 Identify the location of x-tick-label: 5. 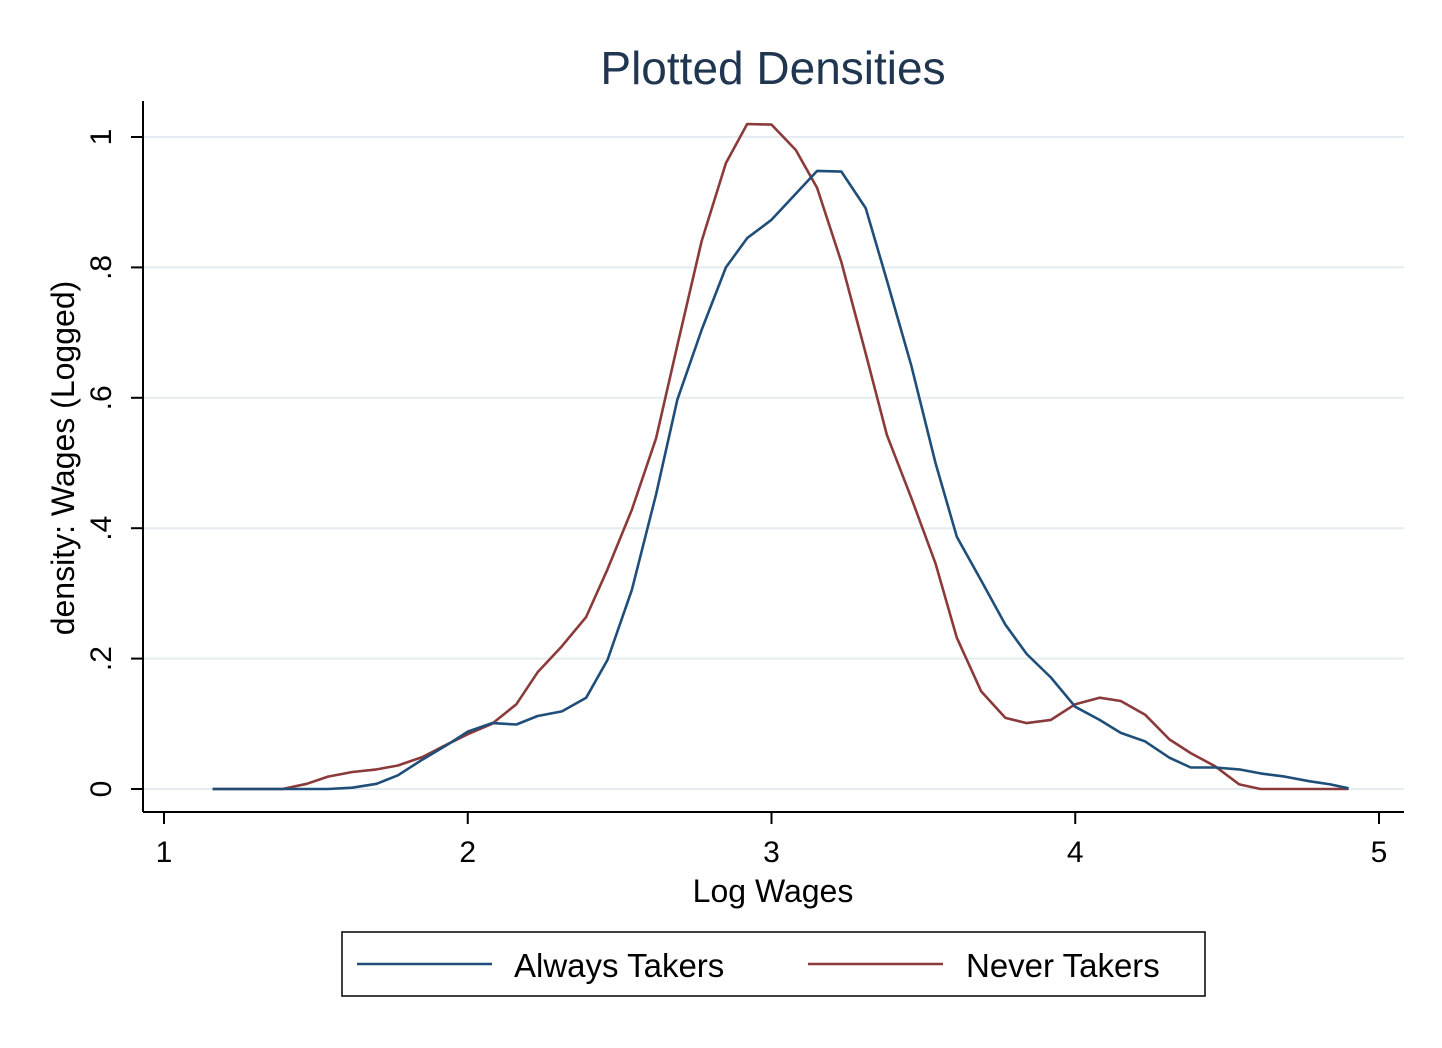
(1379, 852).